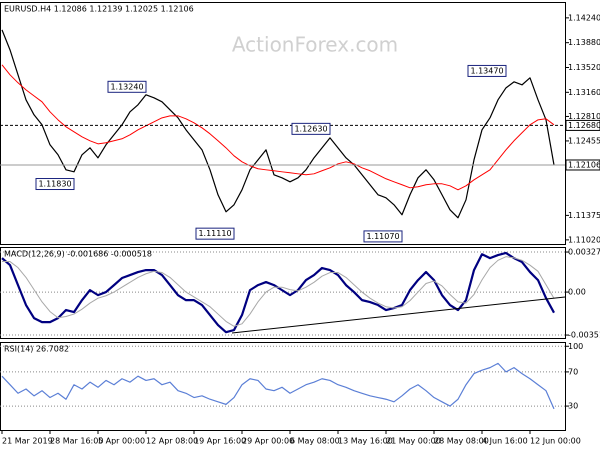  I want to click on x-tick-label: 12 Jun 00:00, so click(555, 441).